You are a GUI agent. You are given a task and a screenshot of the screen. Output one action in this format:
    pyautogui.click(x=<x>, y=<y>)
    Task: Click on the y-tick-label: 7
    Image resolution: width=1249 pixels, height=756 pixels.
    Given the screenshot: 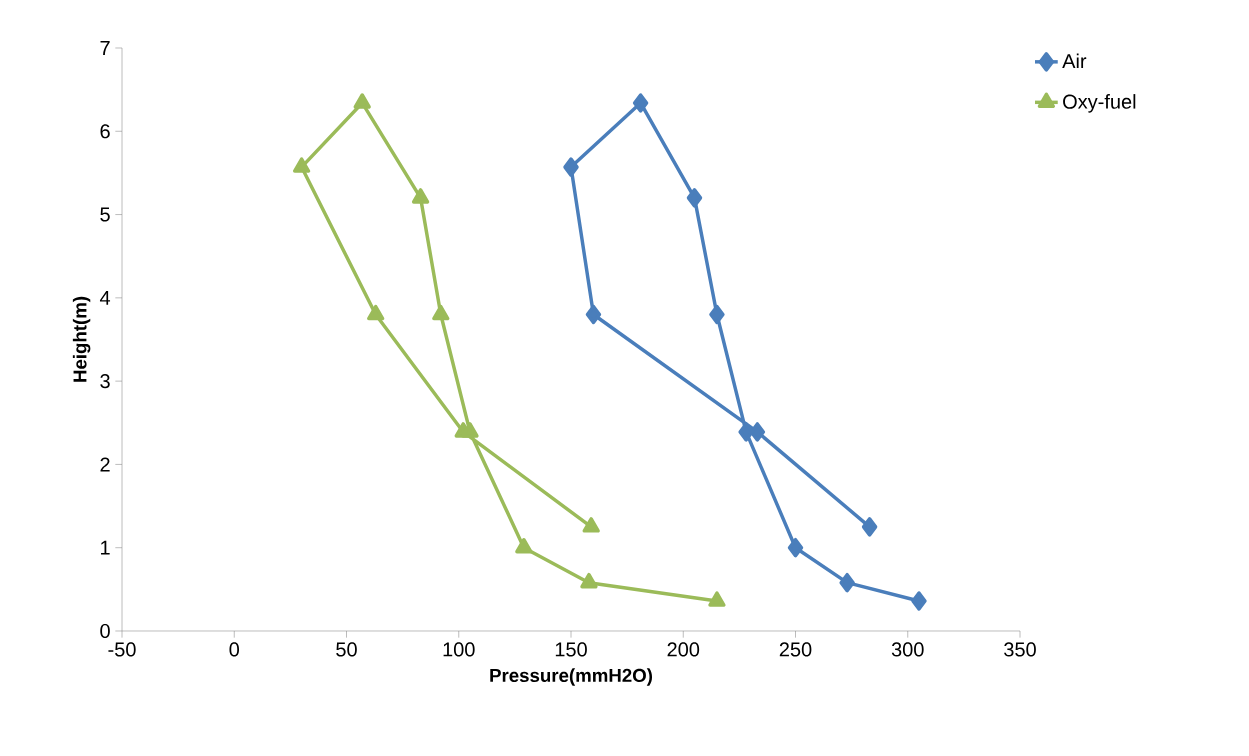 What is the action you would take?
    pyautogui.click(x=105, y=48)
    